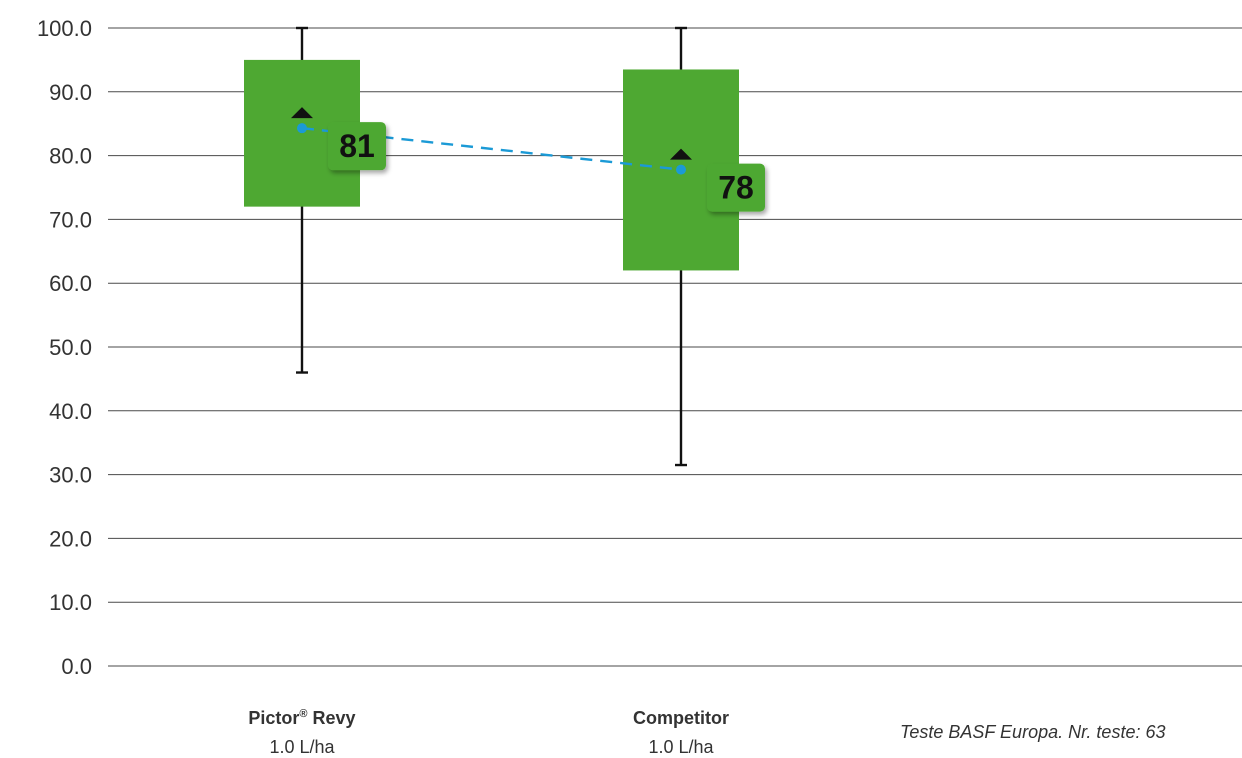 This screenshot has height=758, width=1242. I want to click on category-label-1: Competitor, so click(681, 718).